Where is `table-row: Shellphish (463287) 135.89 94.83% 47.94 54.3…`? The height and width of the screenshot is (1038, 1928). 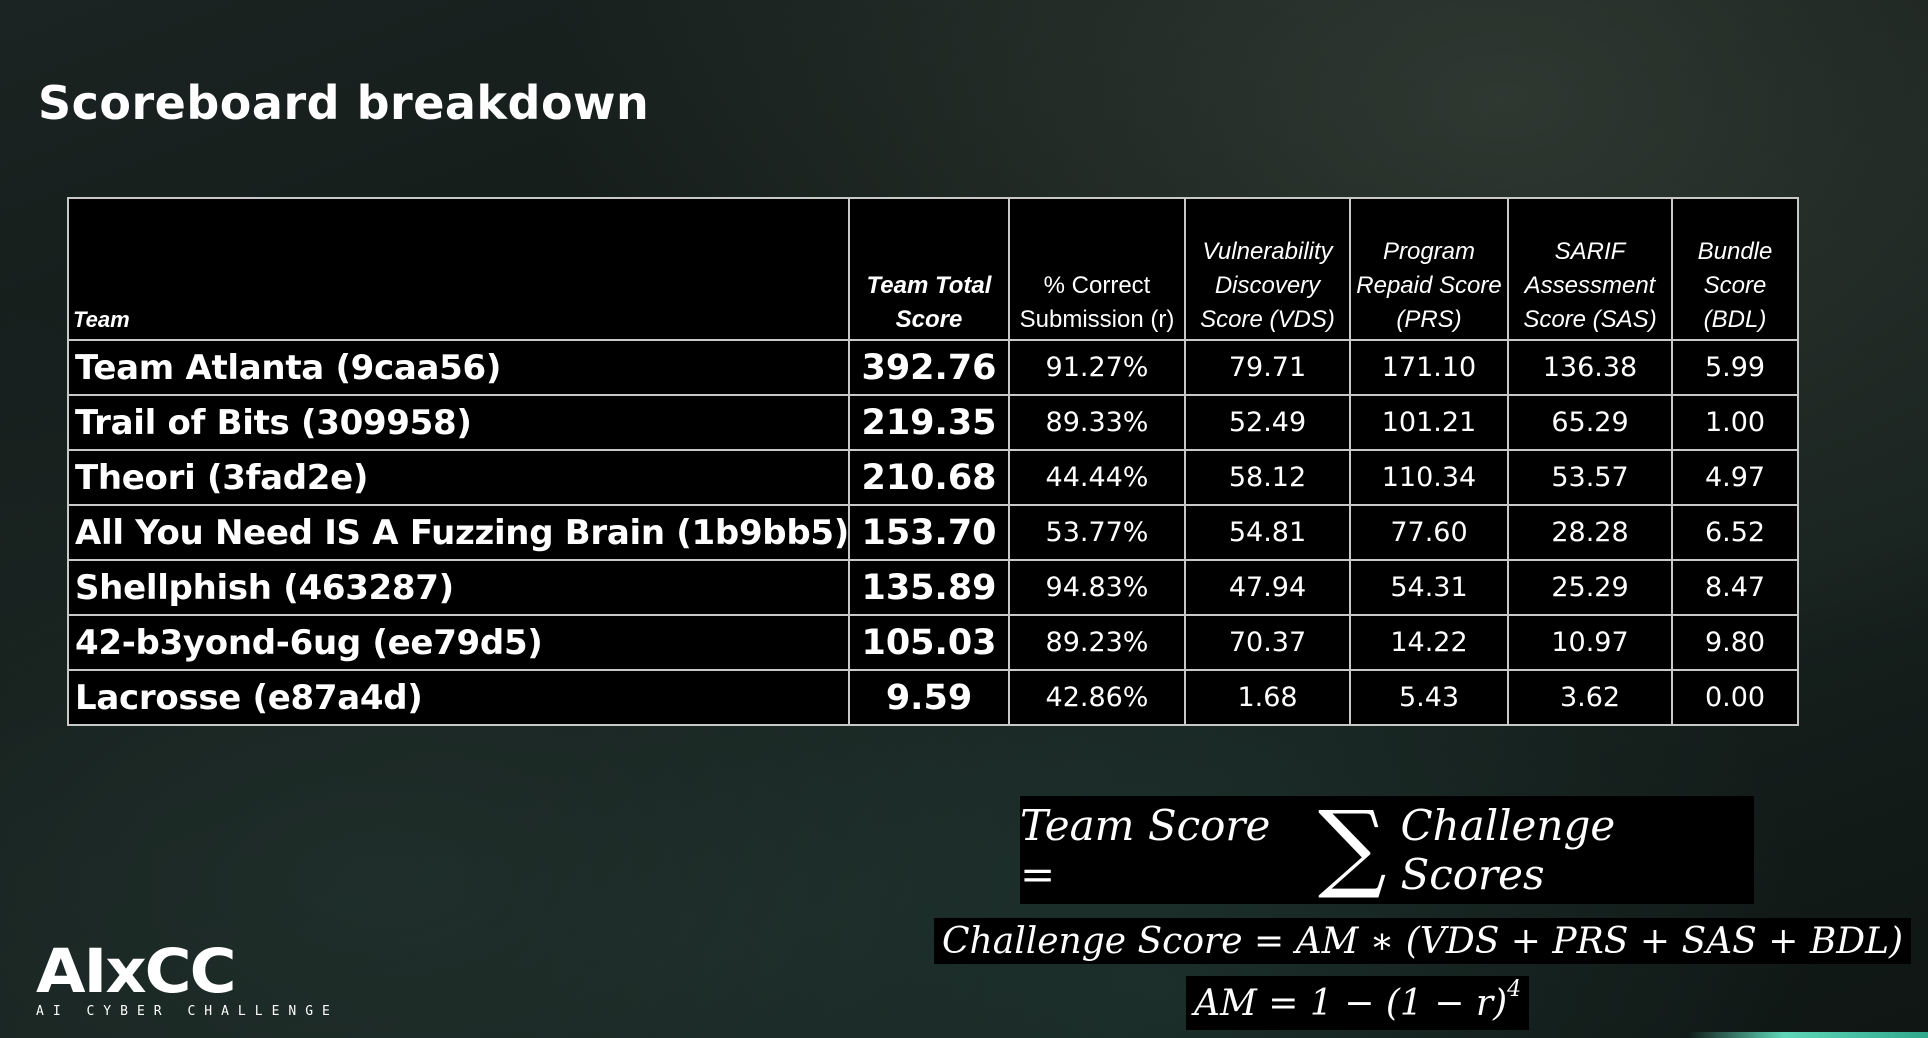
table-row: Shellphish (463287) 135.89 94.83% 47.94 54.3… is located at coordinates (933, 587).